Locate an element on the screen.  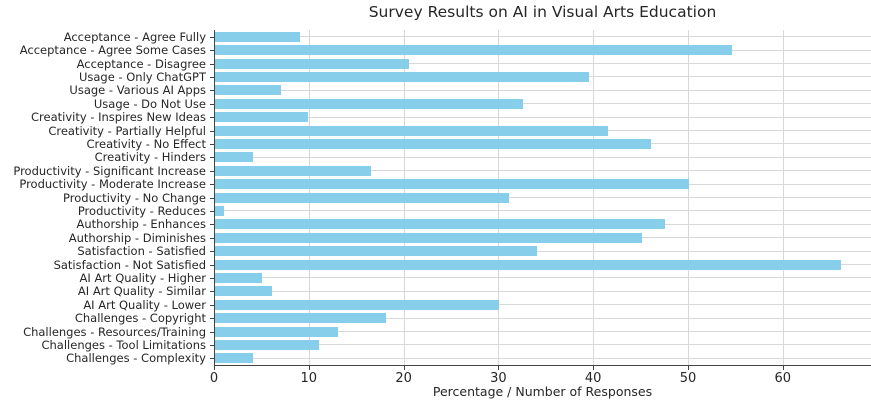
y-tick-label: Acceptance - Agree Some Cases is located at coordinates (112, 50).